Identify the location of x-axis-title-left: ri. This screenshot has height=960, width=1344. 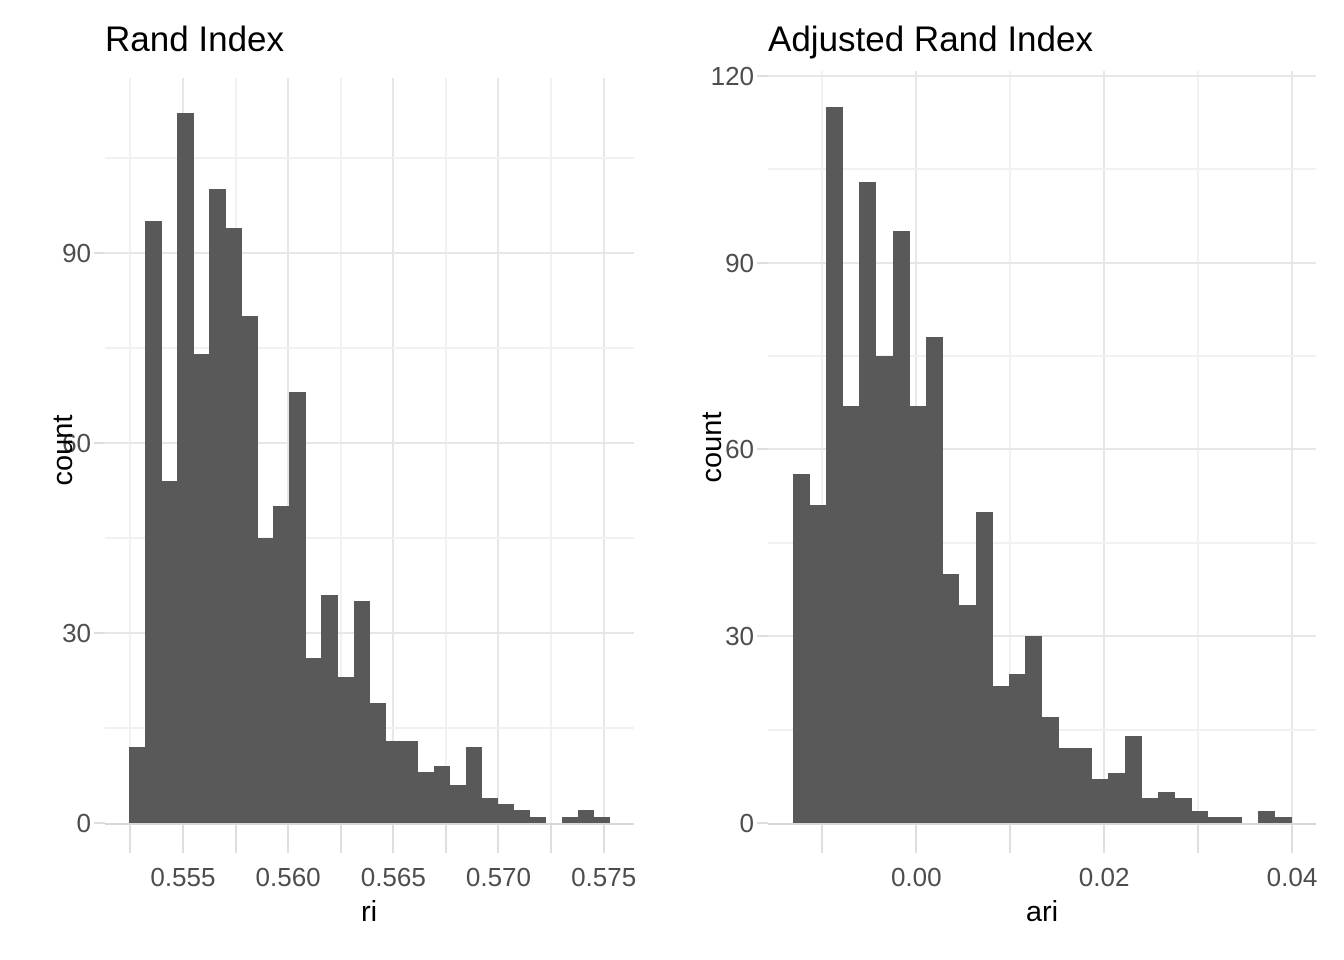
(369, 912).